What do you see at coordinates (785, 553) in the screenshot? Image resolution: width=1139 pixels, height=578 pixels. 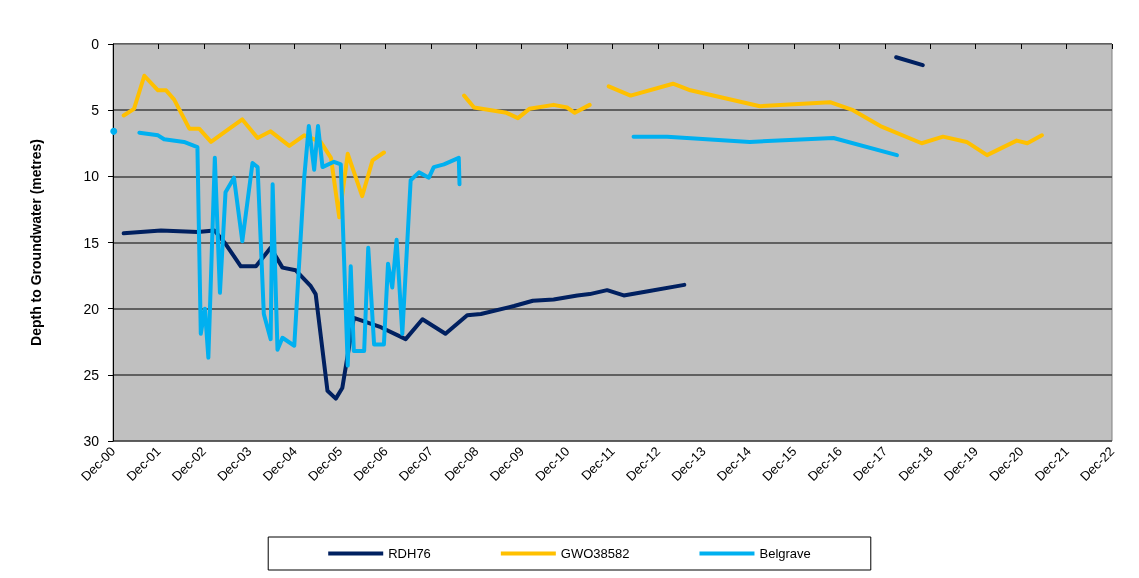 I see `legend-label: Belgrave` at bounding box center [785, 553].